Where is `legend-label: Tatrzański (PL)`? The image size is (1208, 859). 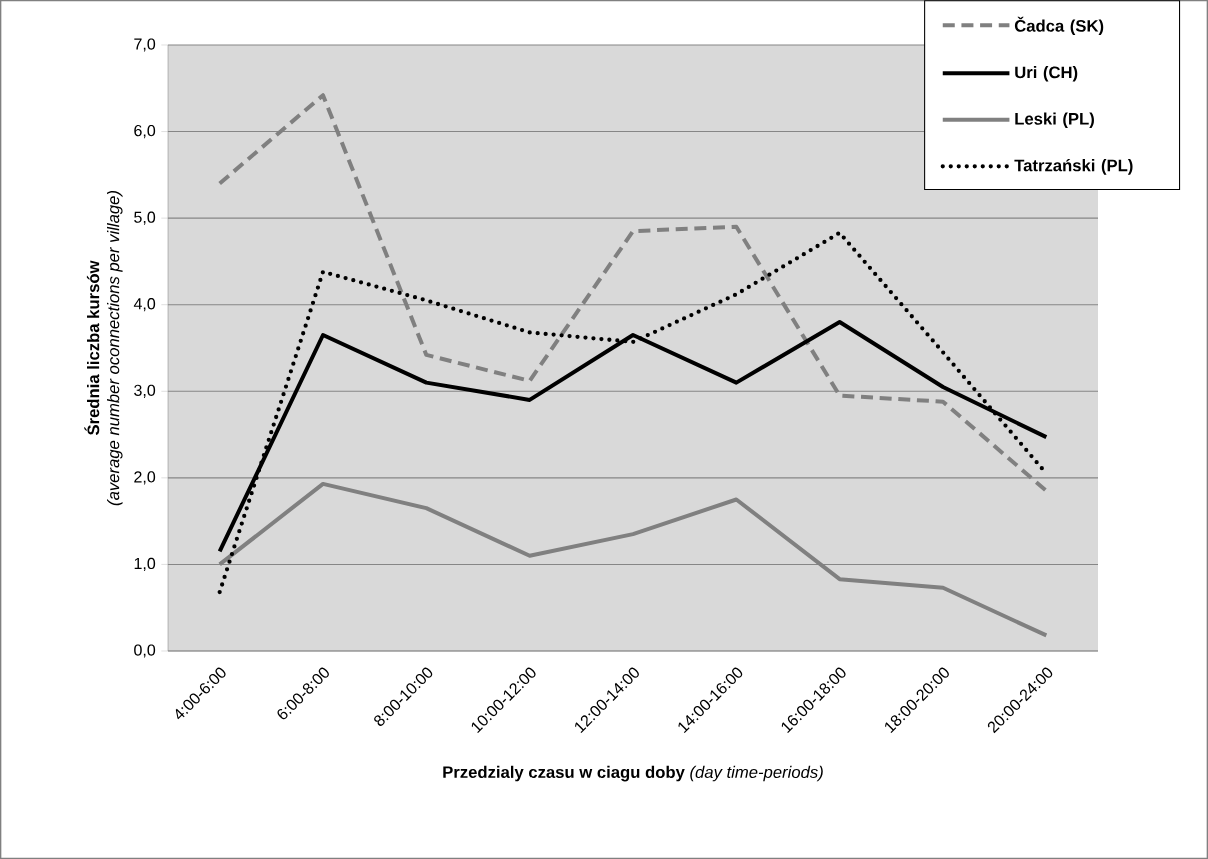 legend-label: Tatrzański (PL) is located at coordinates (1073, 166).